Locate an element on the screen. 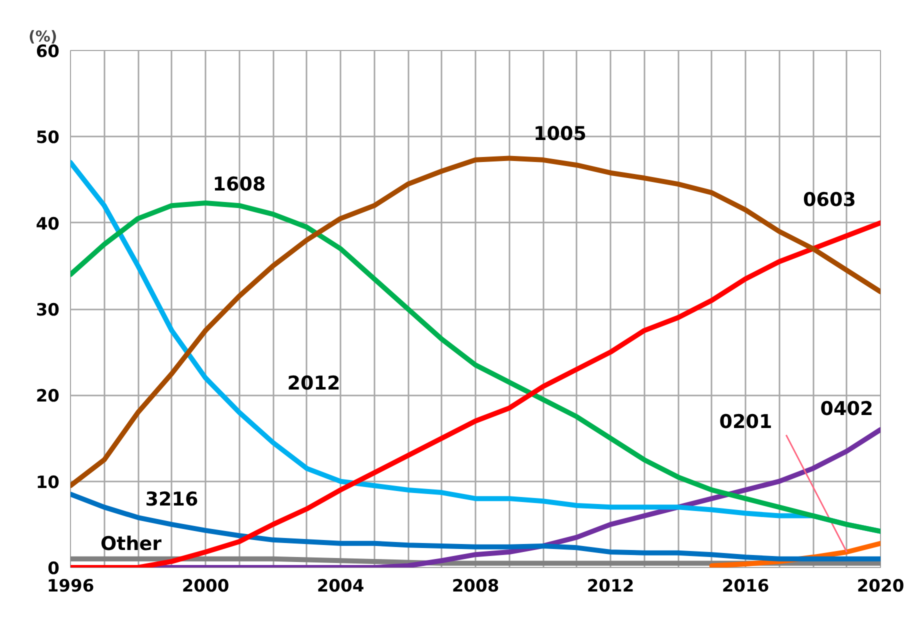 This screenshot has height=619, width=916. x-tick-label: 2016 is located at coordinates (746, 586).